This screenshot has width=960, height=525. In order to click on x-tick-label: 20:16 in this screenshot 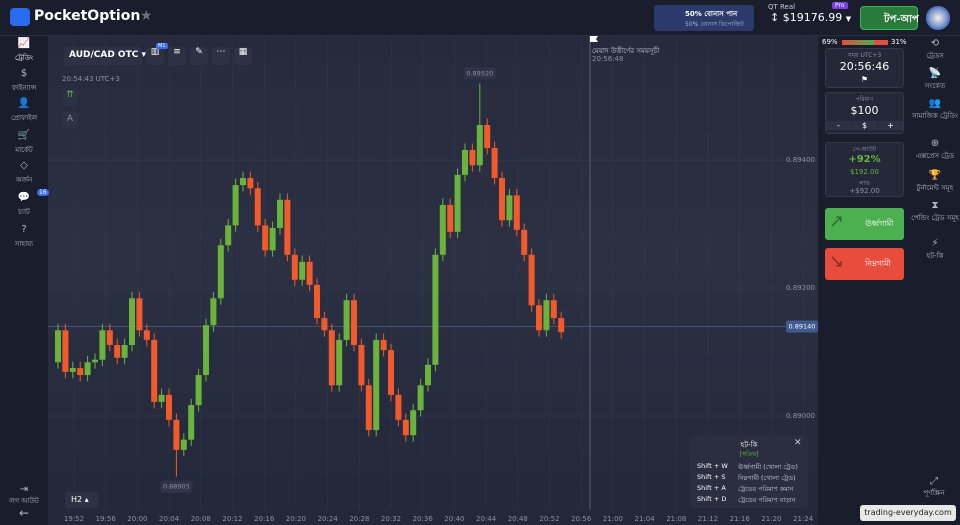, I will do `click(264, 519)`.